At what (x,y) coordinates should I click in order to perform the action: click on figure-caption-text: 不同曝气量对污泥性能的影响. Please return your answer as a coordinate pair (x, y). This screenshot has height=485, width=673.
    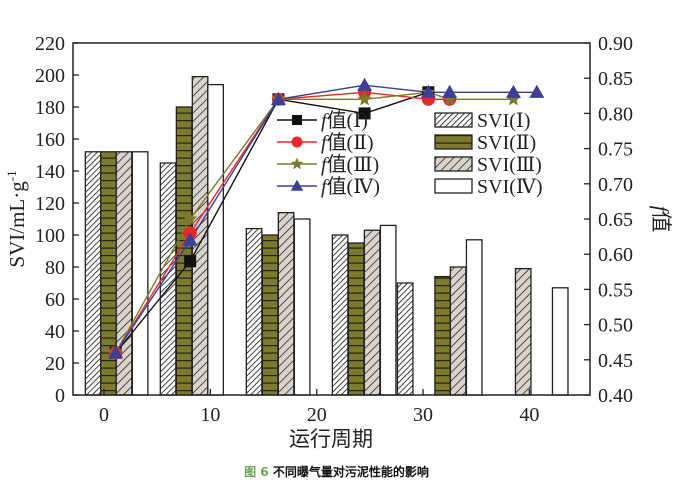
    Looking at the image, I should click on (350, 472).